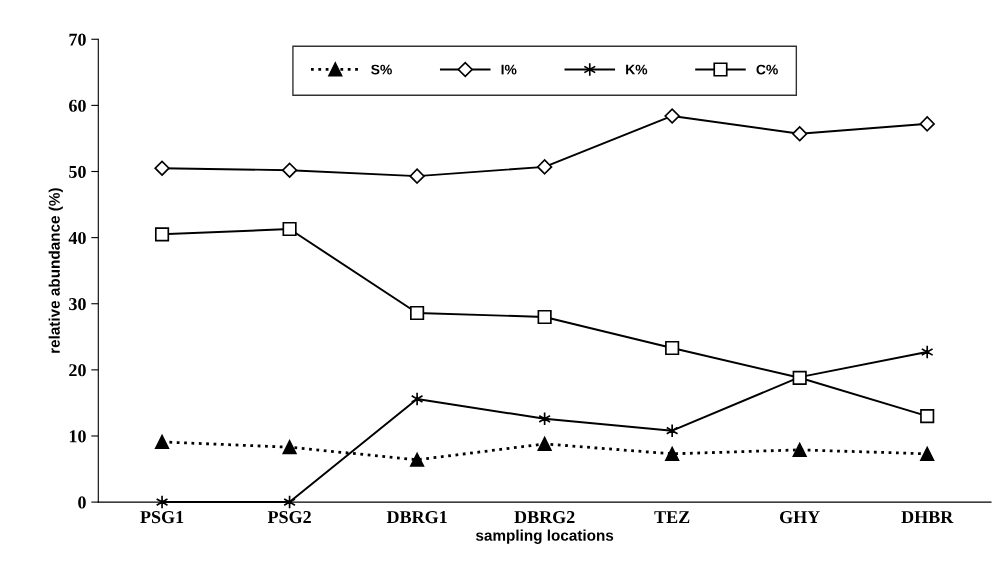  Describe the element at coordinates (637, 69) in the screenshot. I see `legend-label: K%` at that location.